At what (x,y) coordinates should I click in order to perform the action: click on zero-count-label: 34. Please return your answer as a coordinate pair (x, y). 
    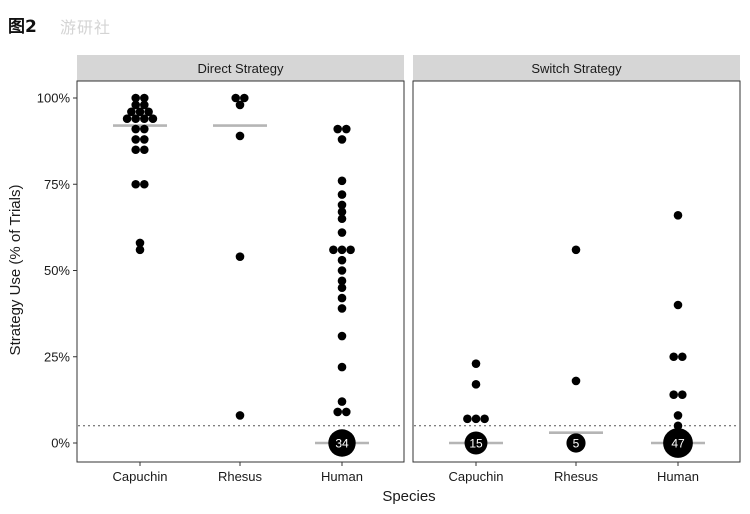
    Looking at the image, I should click on (342, 443).